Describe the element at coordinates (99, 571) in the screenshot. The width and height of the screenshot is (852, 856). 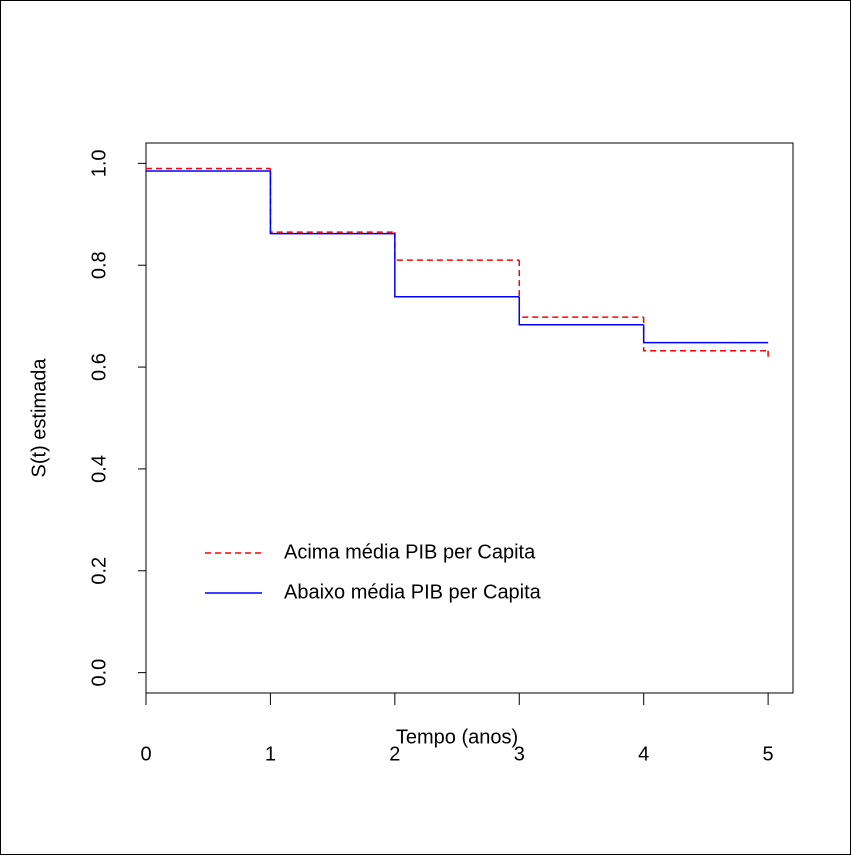
I see `y-tick-label: 0.2` at that location.